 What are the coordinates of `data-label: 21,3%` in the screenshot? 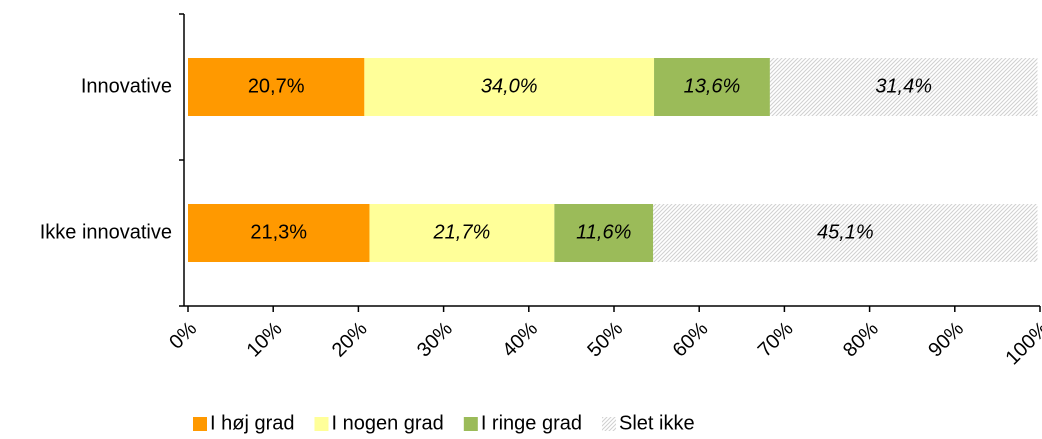 It's located at (278, 232).